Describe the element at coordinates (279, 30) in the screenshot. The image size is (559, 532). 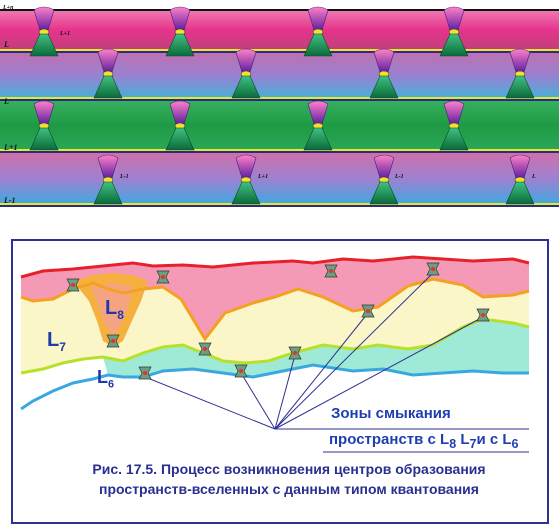
I see `band-magenta` at that location.